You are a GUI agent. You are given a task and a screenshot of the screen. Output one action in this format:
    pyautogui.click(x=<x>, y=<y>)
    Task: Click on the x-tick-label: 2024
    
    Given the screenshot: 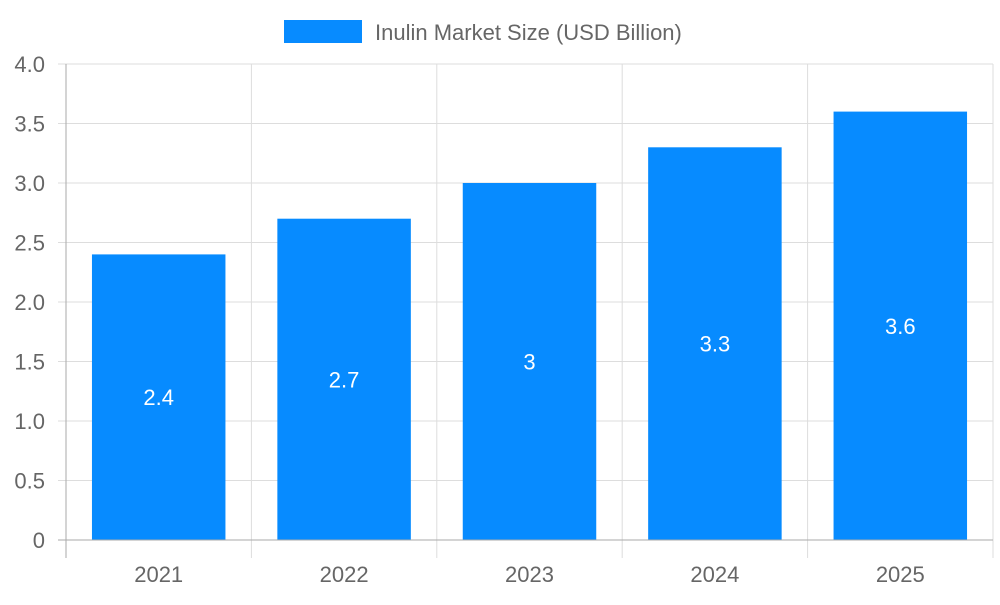 What is the action you would take?
    pyautogui.click(x=714, y=574)
    